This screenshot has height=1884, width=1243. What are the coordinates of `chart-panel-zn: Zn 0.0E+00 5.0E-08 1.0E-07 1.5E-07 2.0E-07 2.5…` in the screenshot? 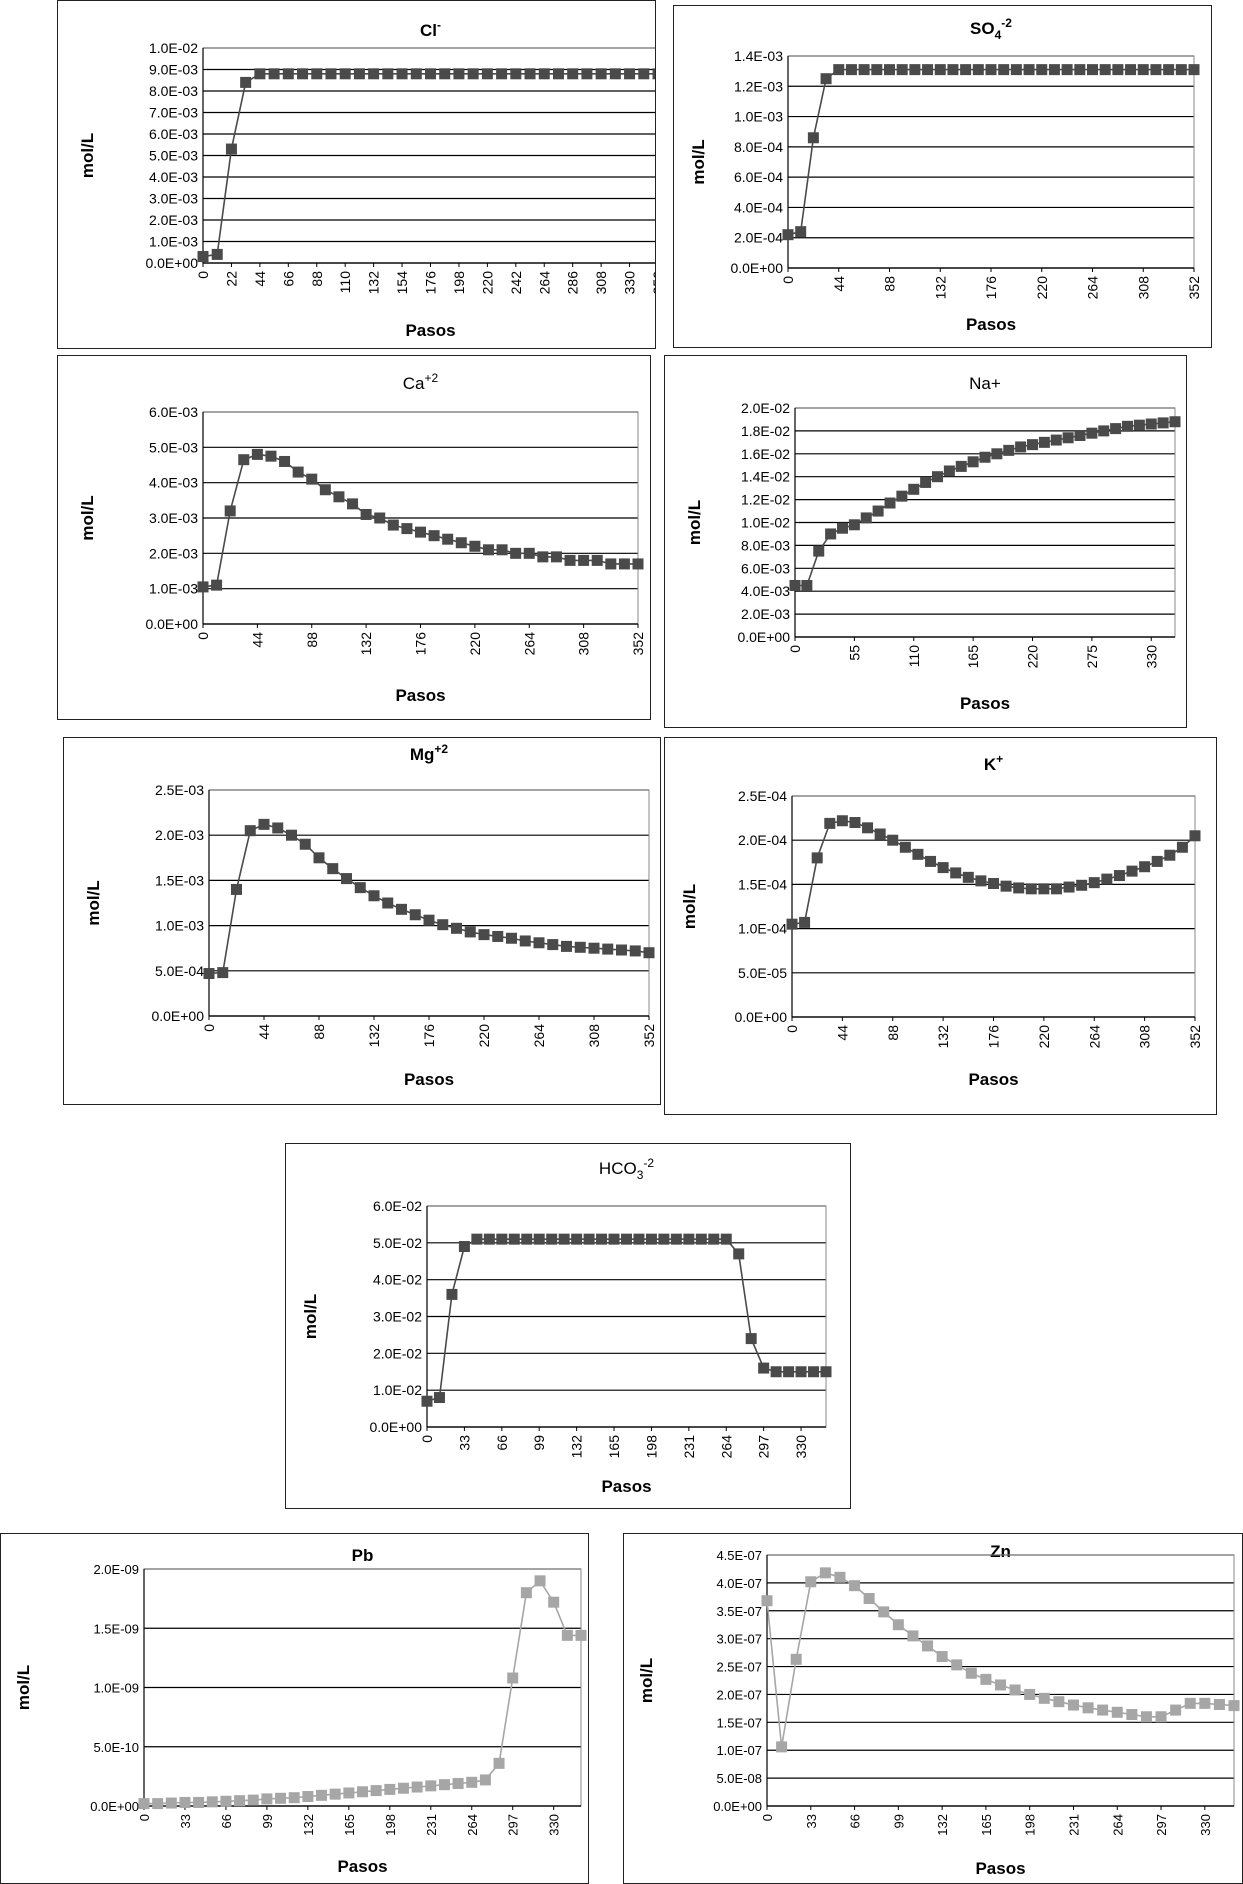 It's located at (933, 1708).